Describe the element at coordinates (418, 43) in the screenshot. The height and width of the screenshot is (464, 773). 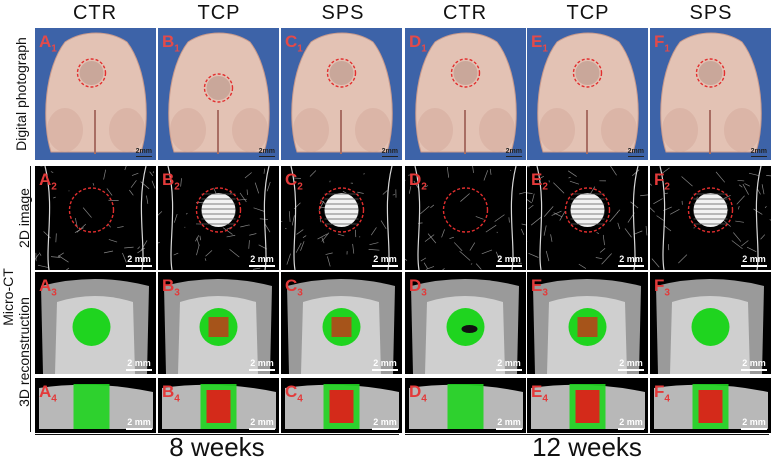
I see `panel-letter: D1` at that location.